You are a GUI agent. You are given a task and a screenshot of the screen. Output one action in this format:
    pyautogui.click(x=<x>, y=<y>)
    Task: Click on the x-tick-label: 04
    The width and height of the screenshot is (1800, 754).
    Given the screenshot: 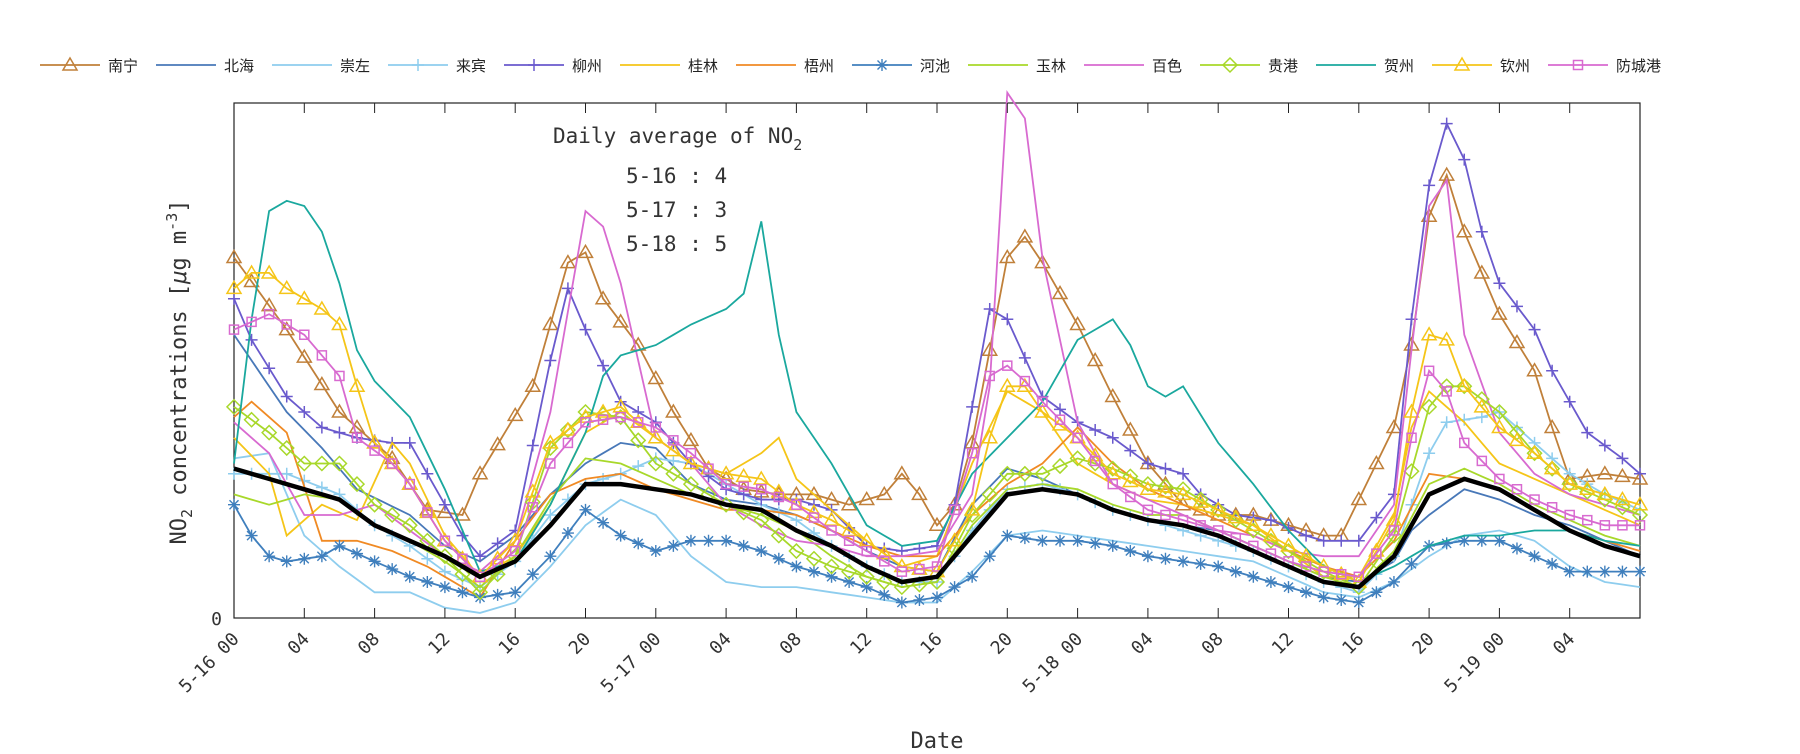 What is the action you would take?
    pyautogui.click(x=720, y=644)
    